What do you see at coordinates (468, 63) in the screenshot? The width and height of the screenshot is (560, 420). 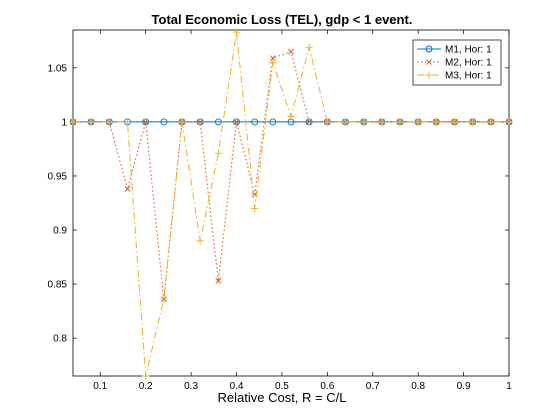 I see `legend-label: M2, Hor: 1` at bounding box center [468, 63].